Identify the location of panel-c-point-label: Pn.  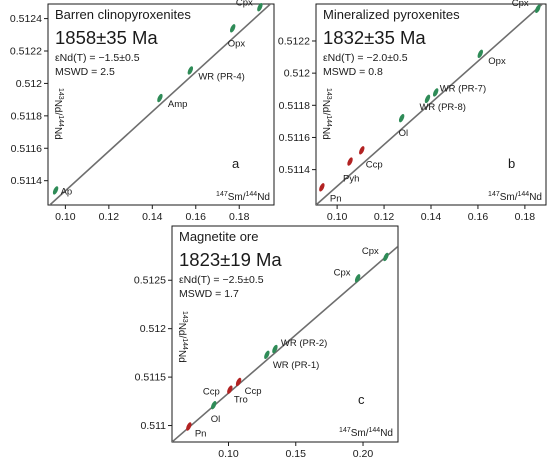
(201, 434).